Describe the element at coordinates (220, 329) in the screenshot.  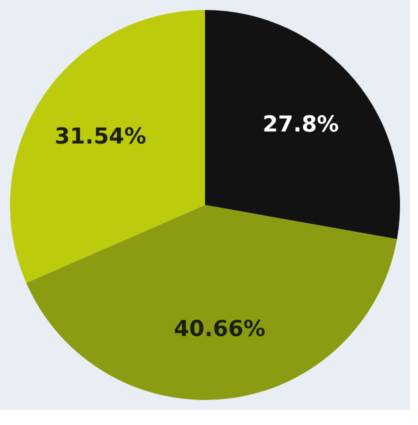
I see `data-label: 40.66%` at that location.